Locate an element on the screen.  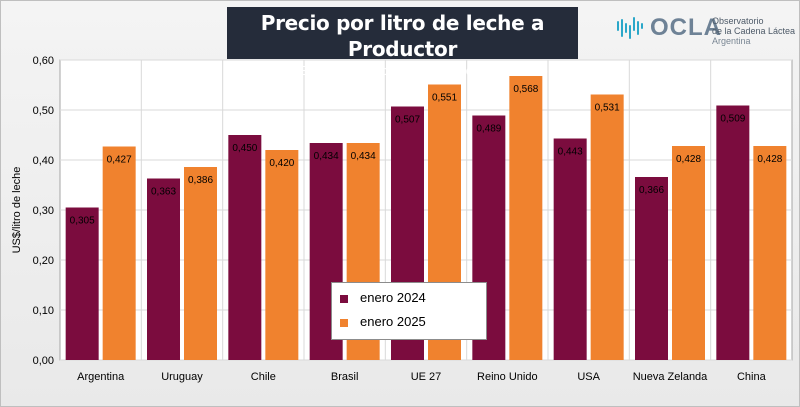
y-tick-label: 0,20 is located at coordinates (43, 261).